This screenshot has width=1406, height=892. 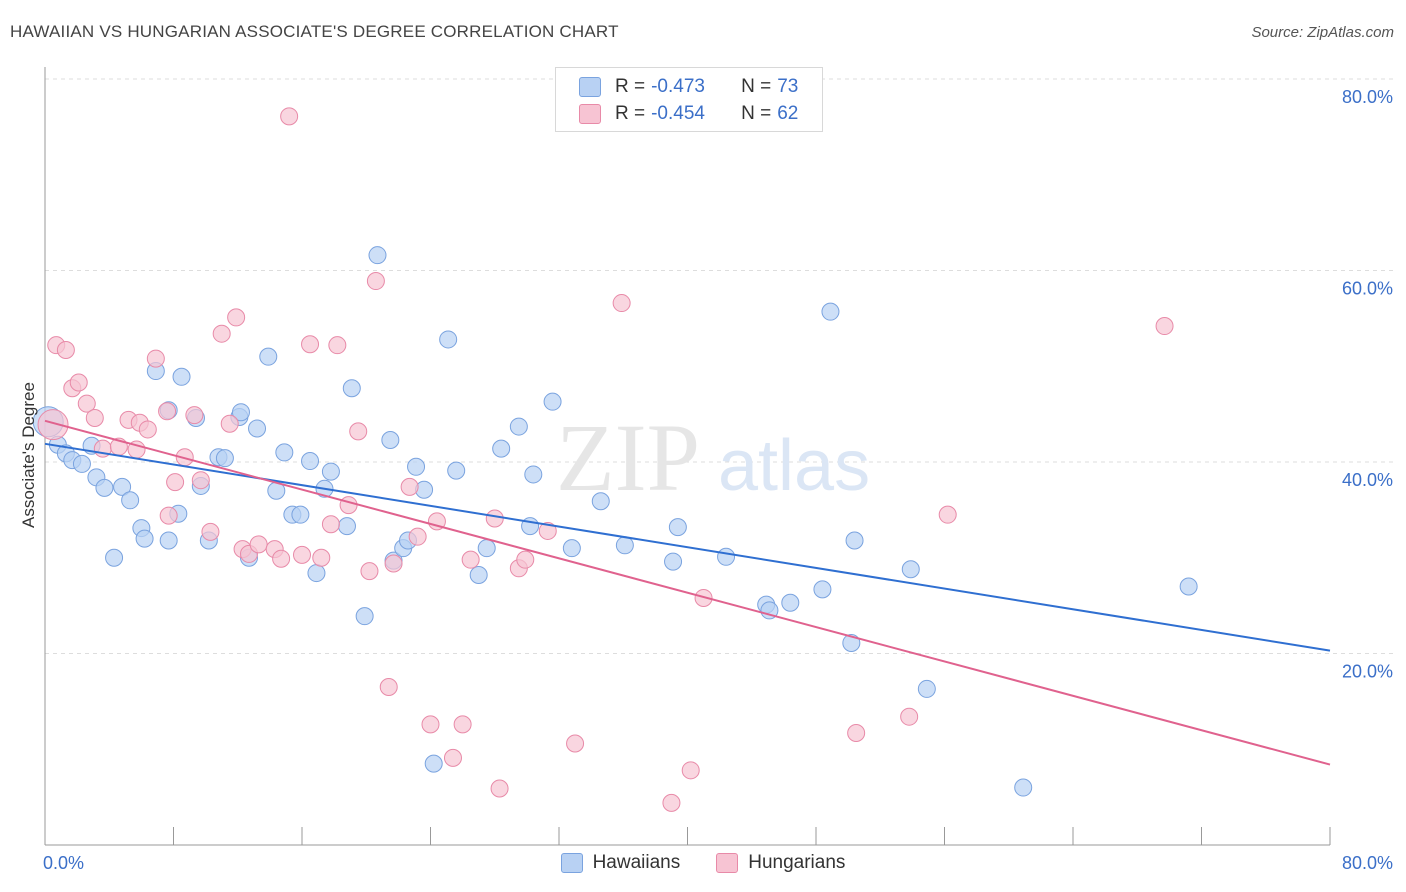 What do you see at coordinates (780, 863) in the screenshot?
I see `legend-item-hungarians: Hungarians` at bounding box center [780, 863].